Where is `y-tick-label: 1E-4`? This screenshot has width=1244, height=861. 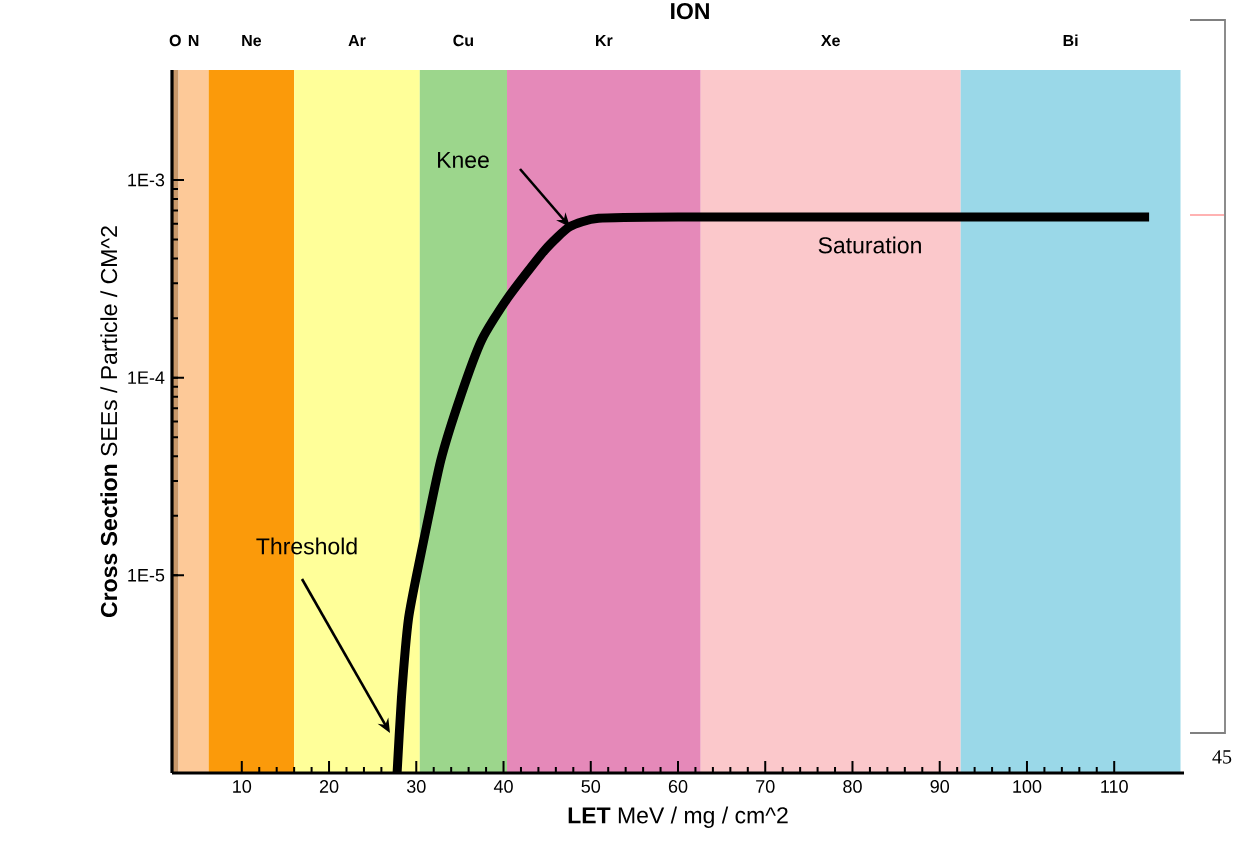
y-tick-label: 1E-4 is located at coordinates (146, 377).